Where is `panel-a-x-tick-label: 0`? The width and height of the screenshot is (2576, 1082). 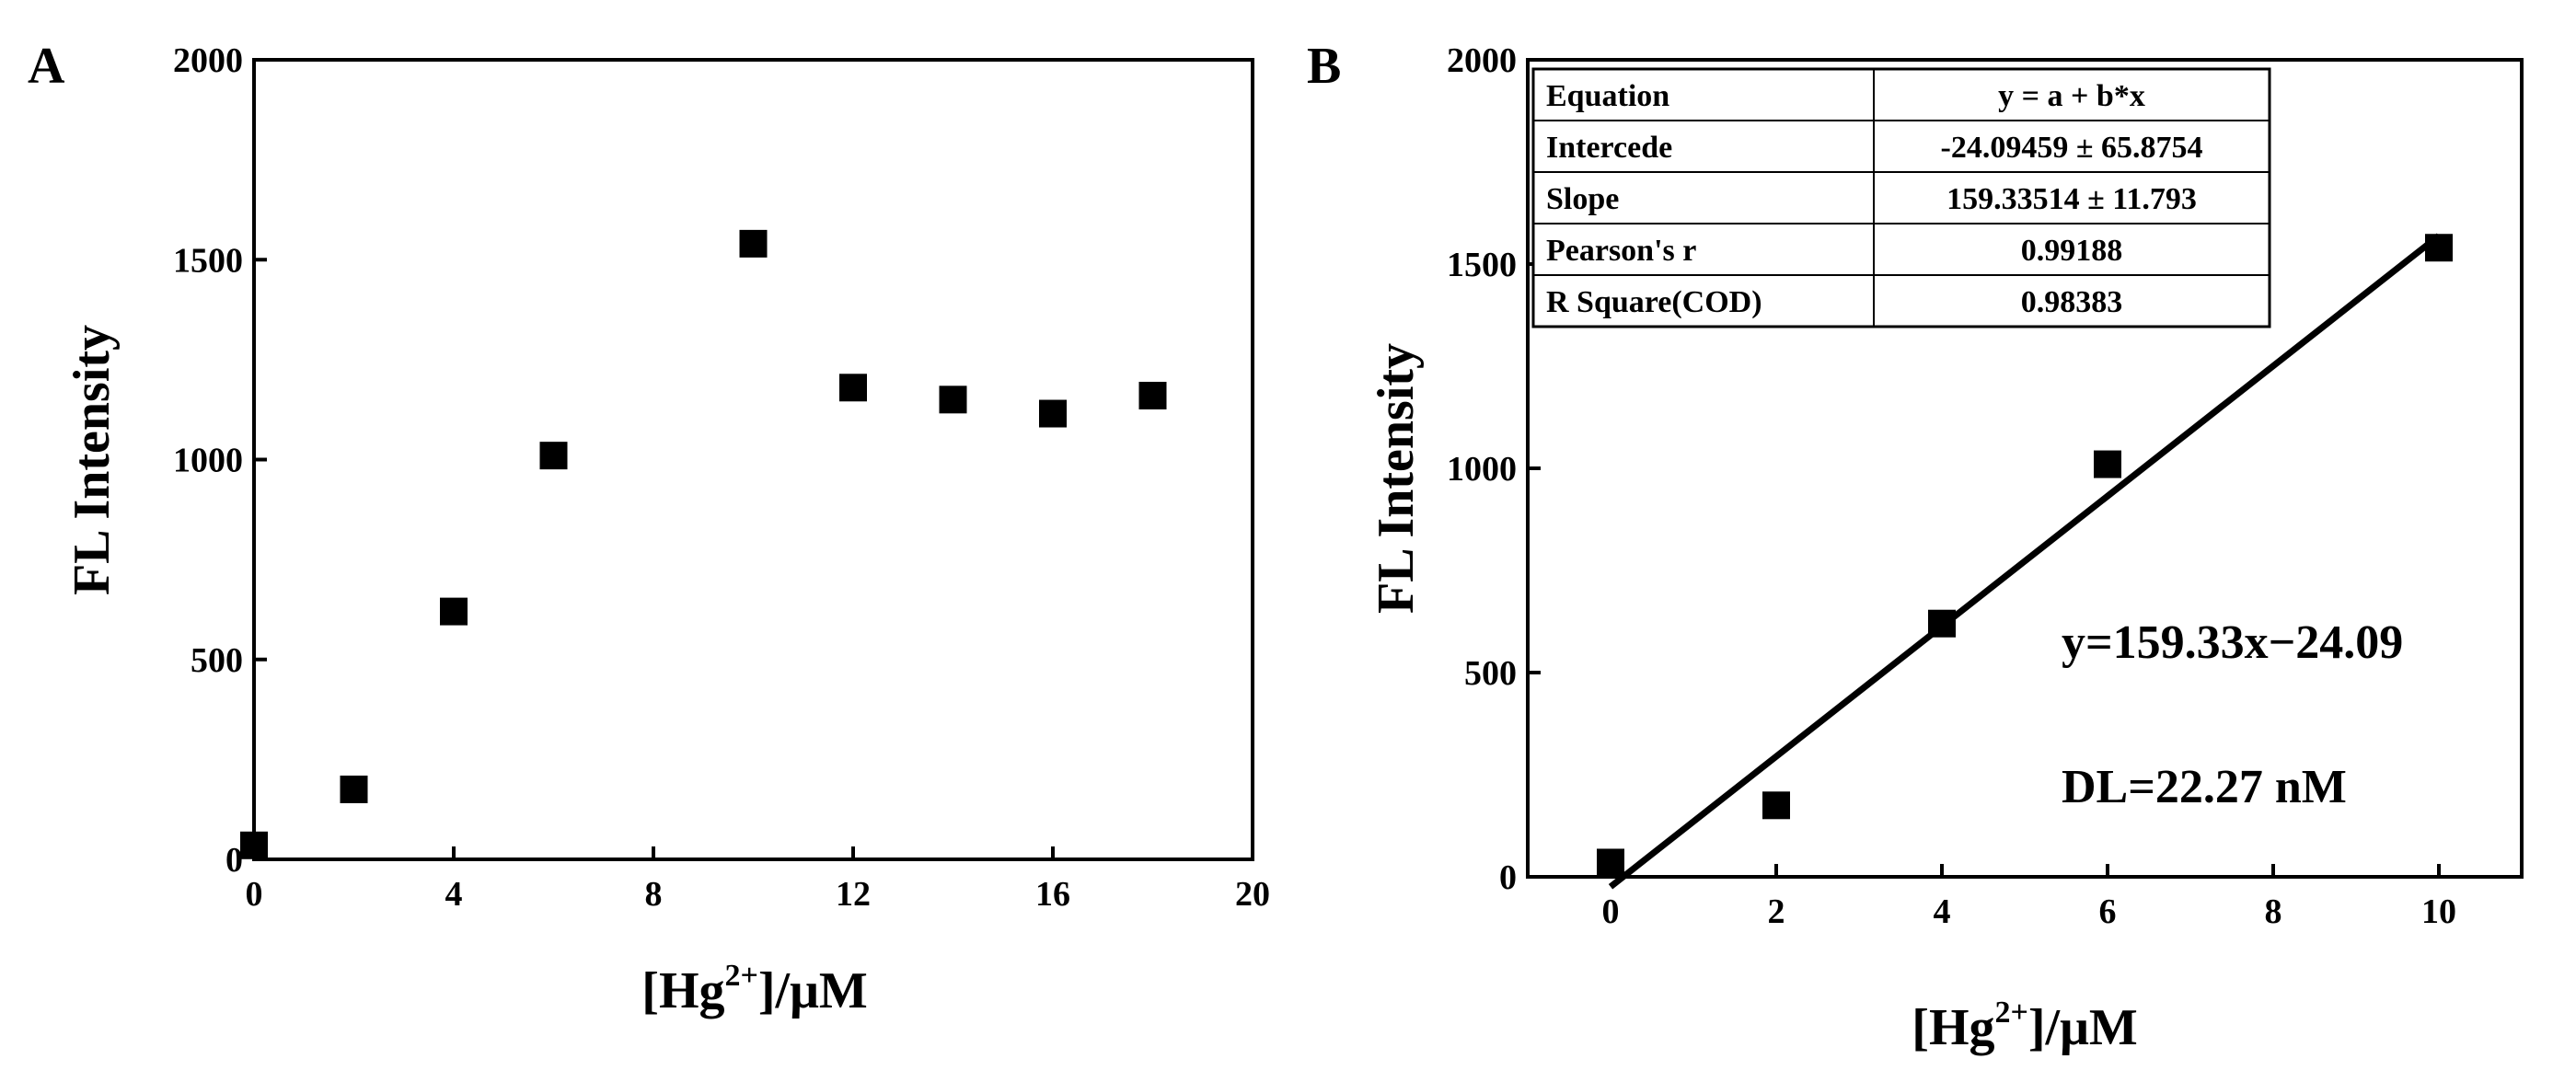
panel-a-x-tick-label: 0 is located at coordinates (254, 894).